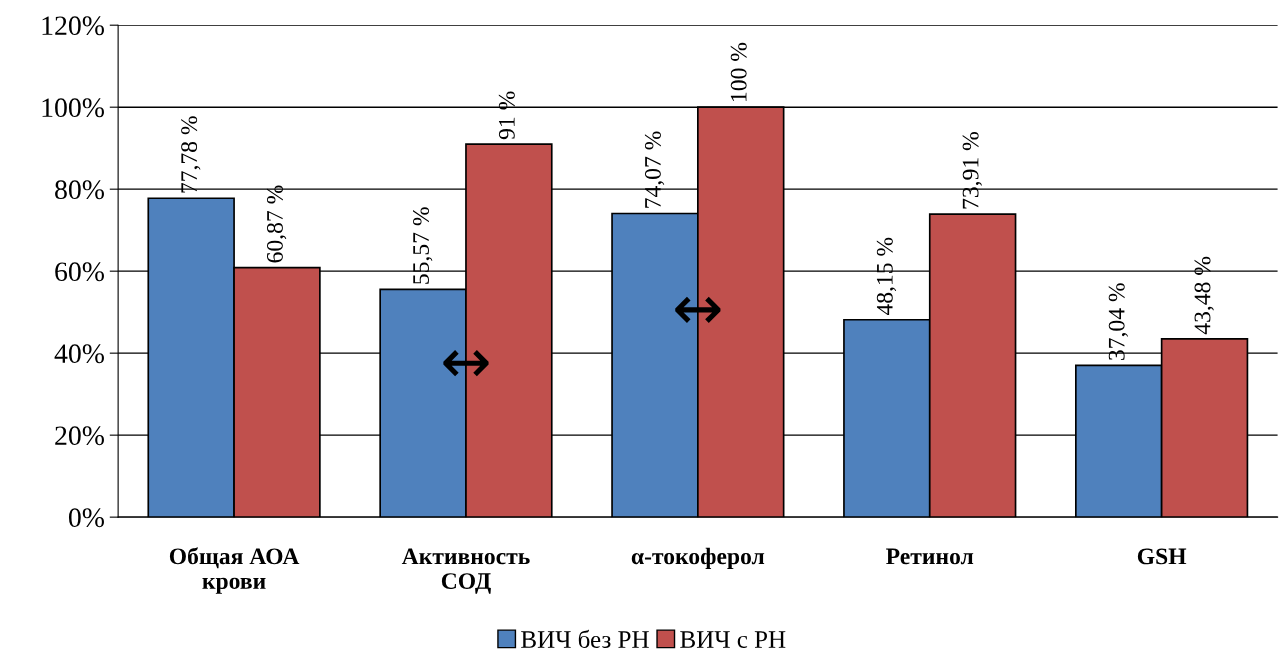 The width and height of the screenshot is (1284, 663). Describe the element at coordinates (79, 436) in the screenshot. I see `y-tick-label: 20%` at that location.